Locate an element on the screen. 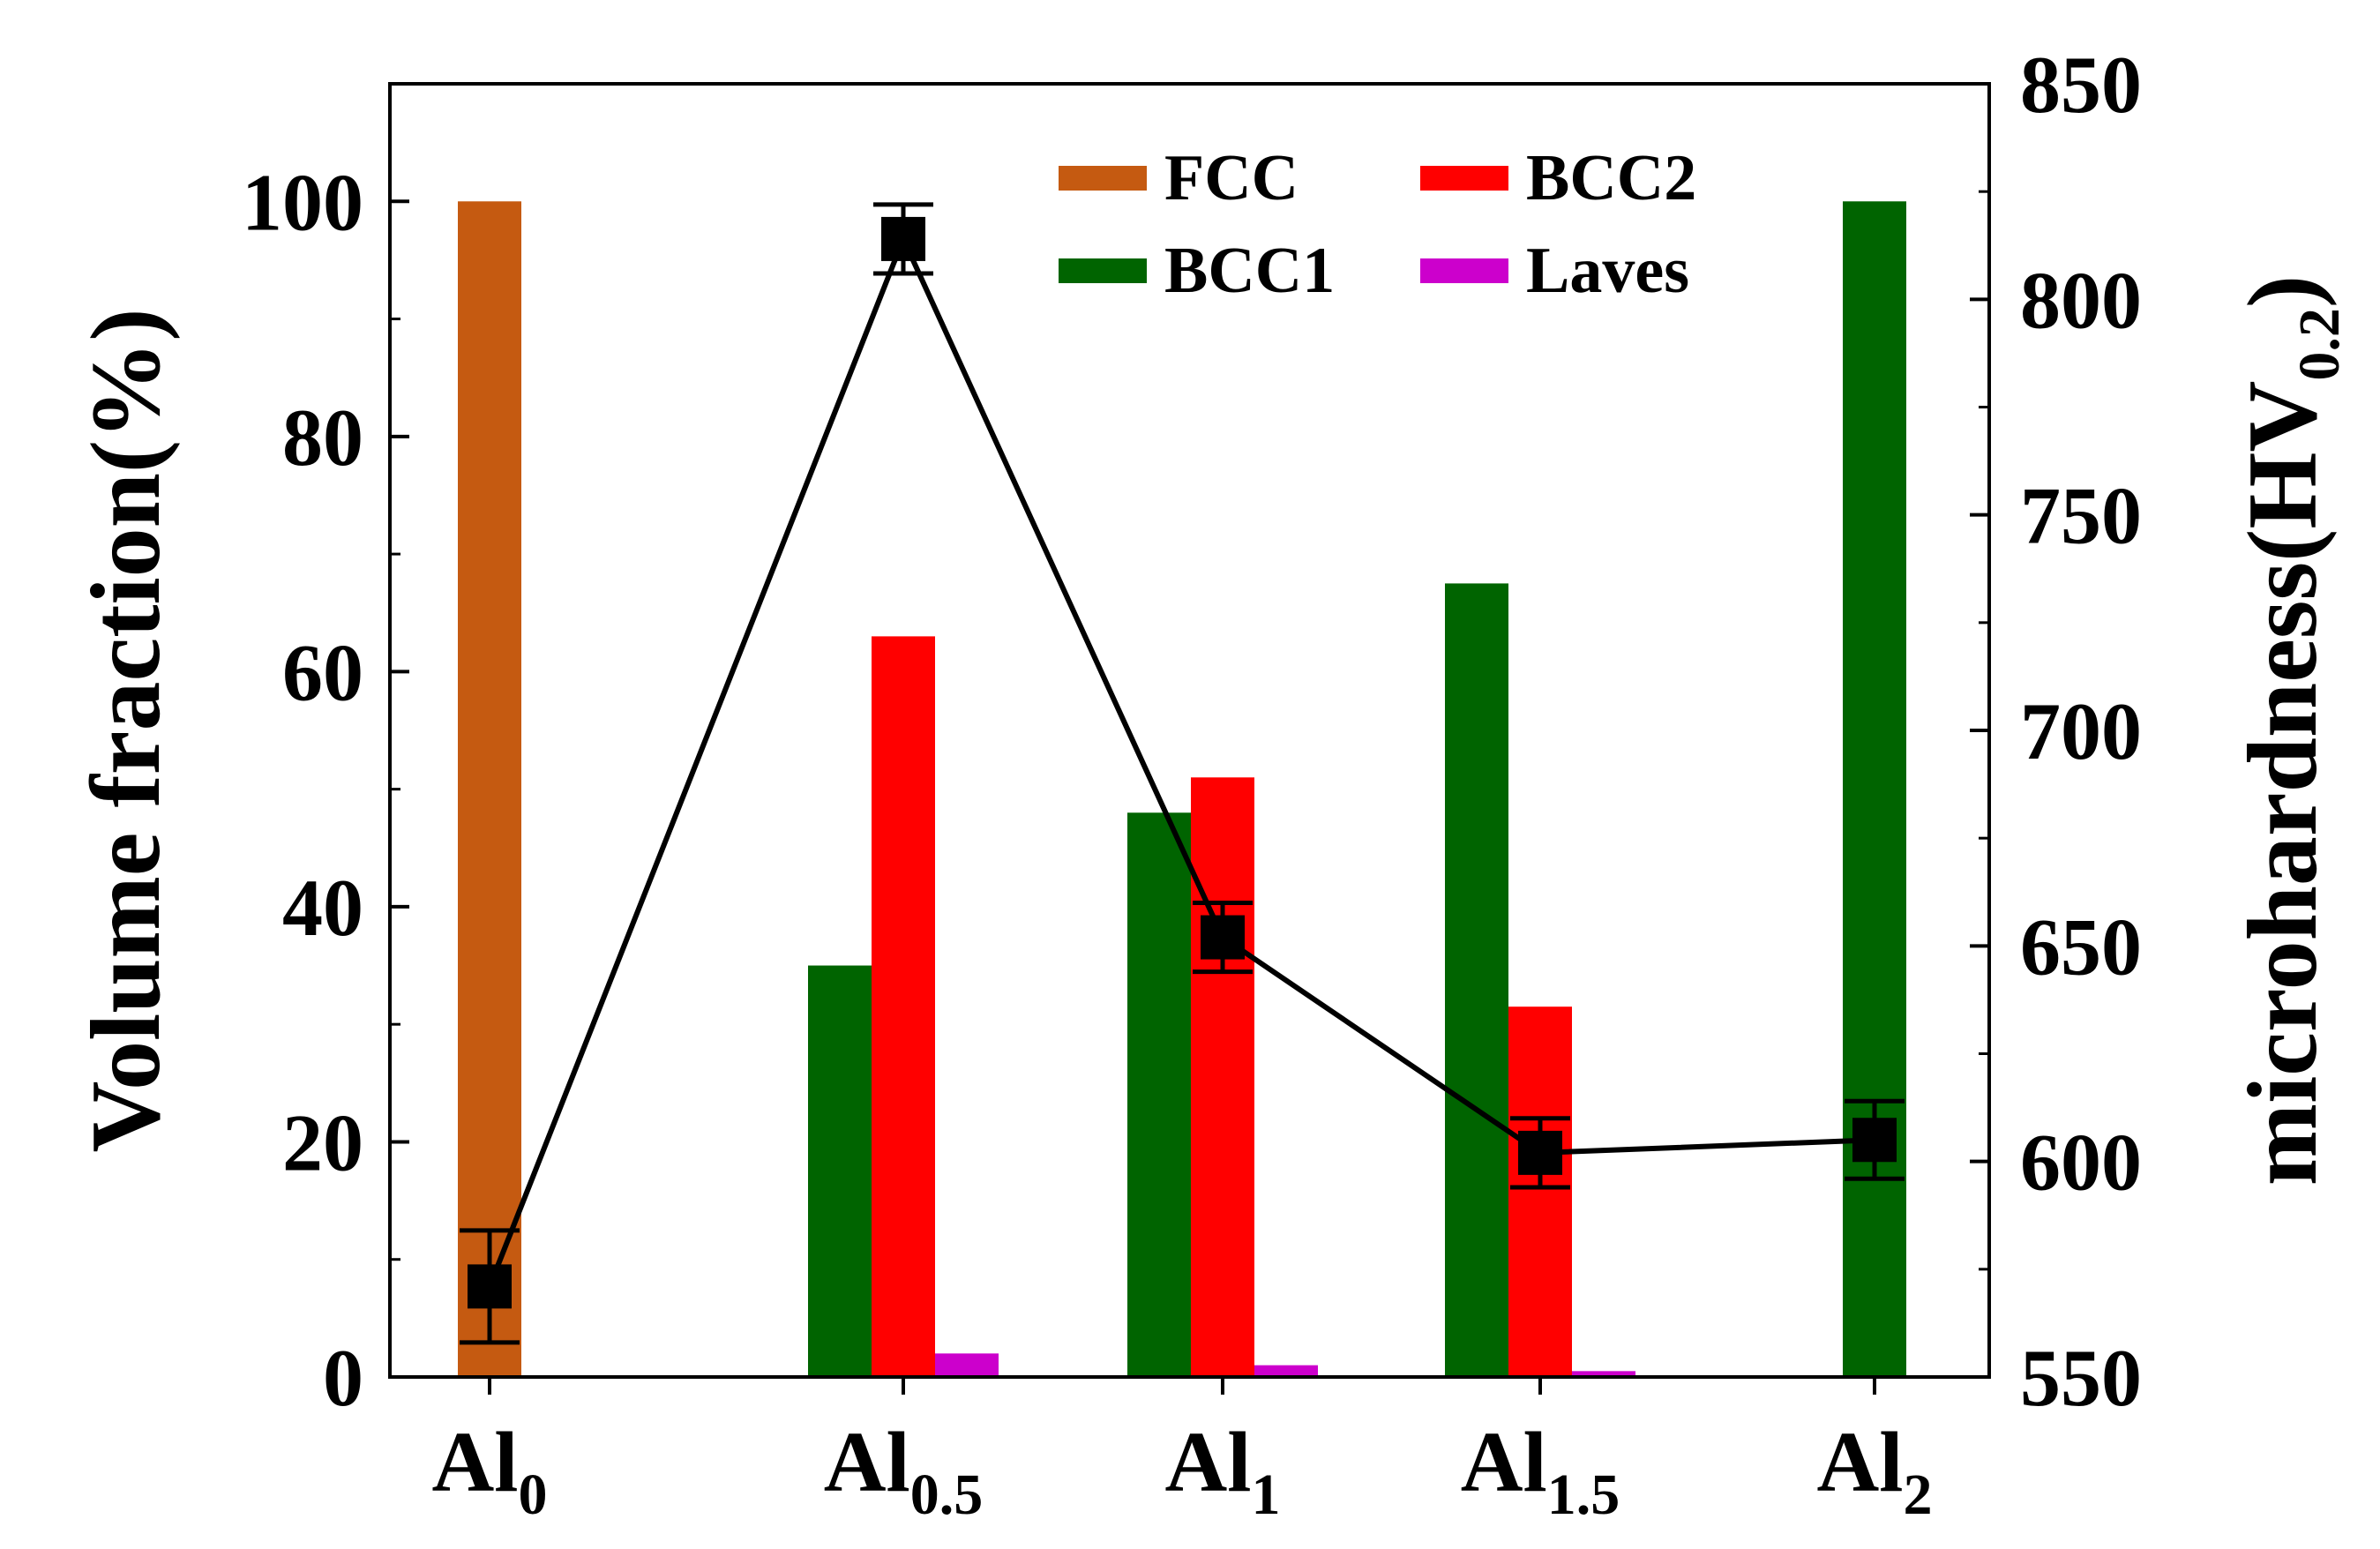 The image size is (2380, 1549). x-tick-label: Al1 is located at coordinates (1223, 1471).